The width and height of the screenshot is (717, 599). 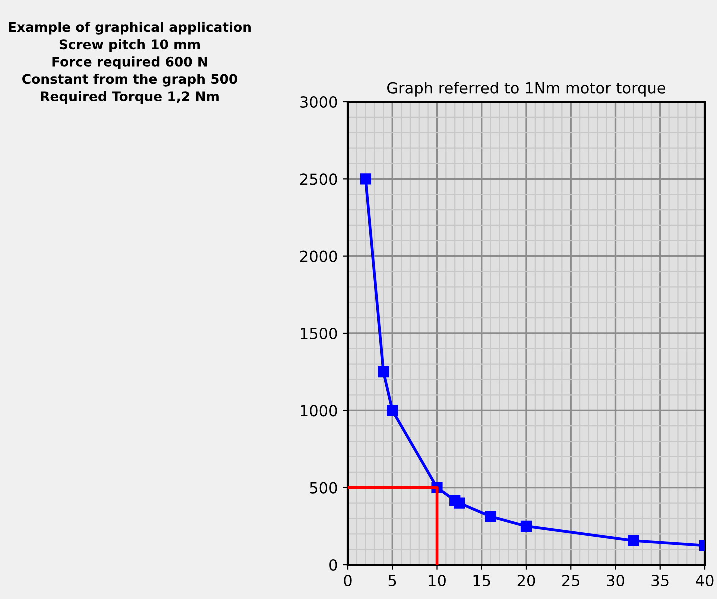 I want to click on x-tick-label: 25, so click(x=571, y=580).